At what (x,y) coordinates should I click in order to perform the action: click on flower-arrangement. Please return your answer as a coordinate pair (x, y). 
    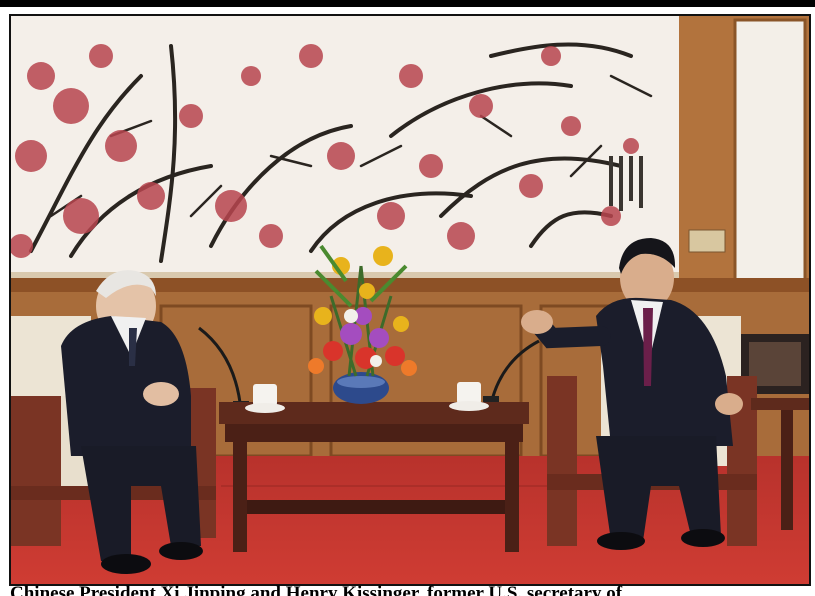
    Looking at the image, I should click on (362, 324).